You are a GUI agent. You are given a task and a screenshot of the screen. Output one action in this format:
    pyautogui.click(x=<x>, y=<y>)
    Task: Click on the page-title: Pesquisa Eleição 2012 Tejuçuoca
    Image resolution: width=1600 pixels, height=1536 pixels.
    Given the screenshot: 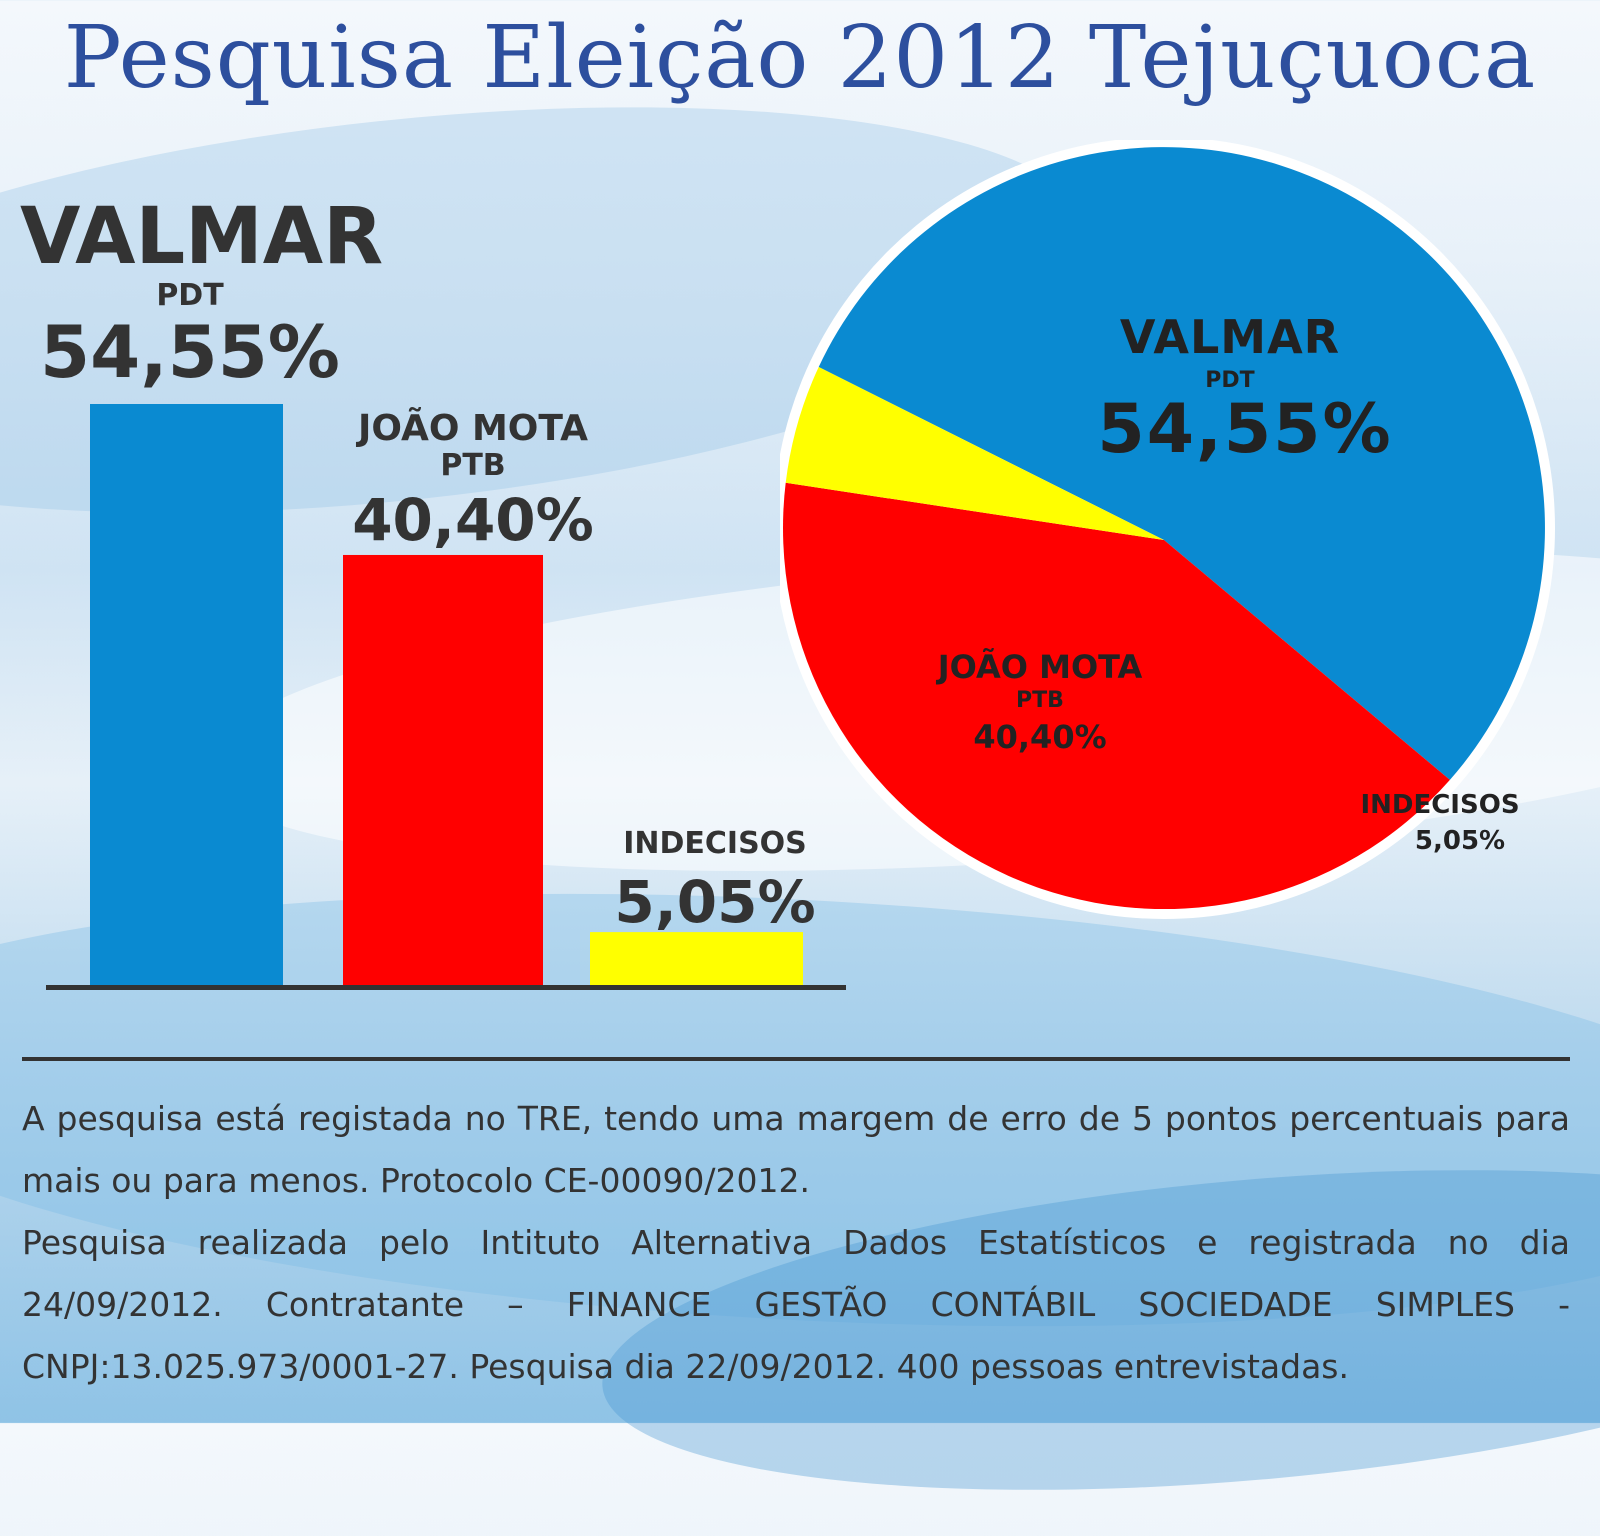 What is the action you would take?
    pyautogui.click(x=800, y=58)
    